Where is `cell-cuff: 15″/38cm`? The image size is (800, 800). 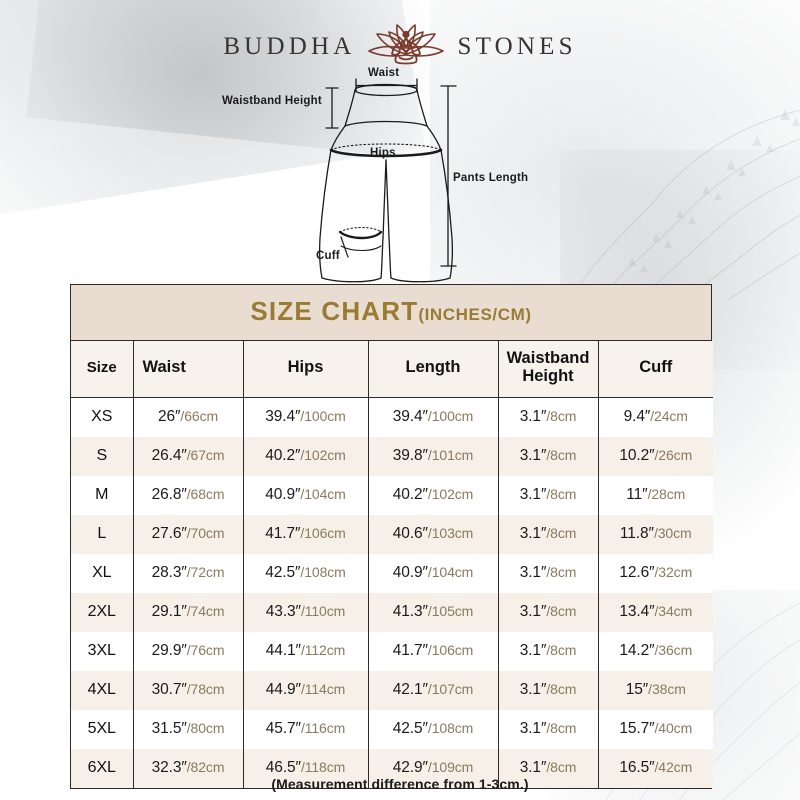
cell-cuff: 15″/38cm is located at coordinates (655, 690).